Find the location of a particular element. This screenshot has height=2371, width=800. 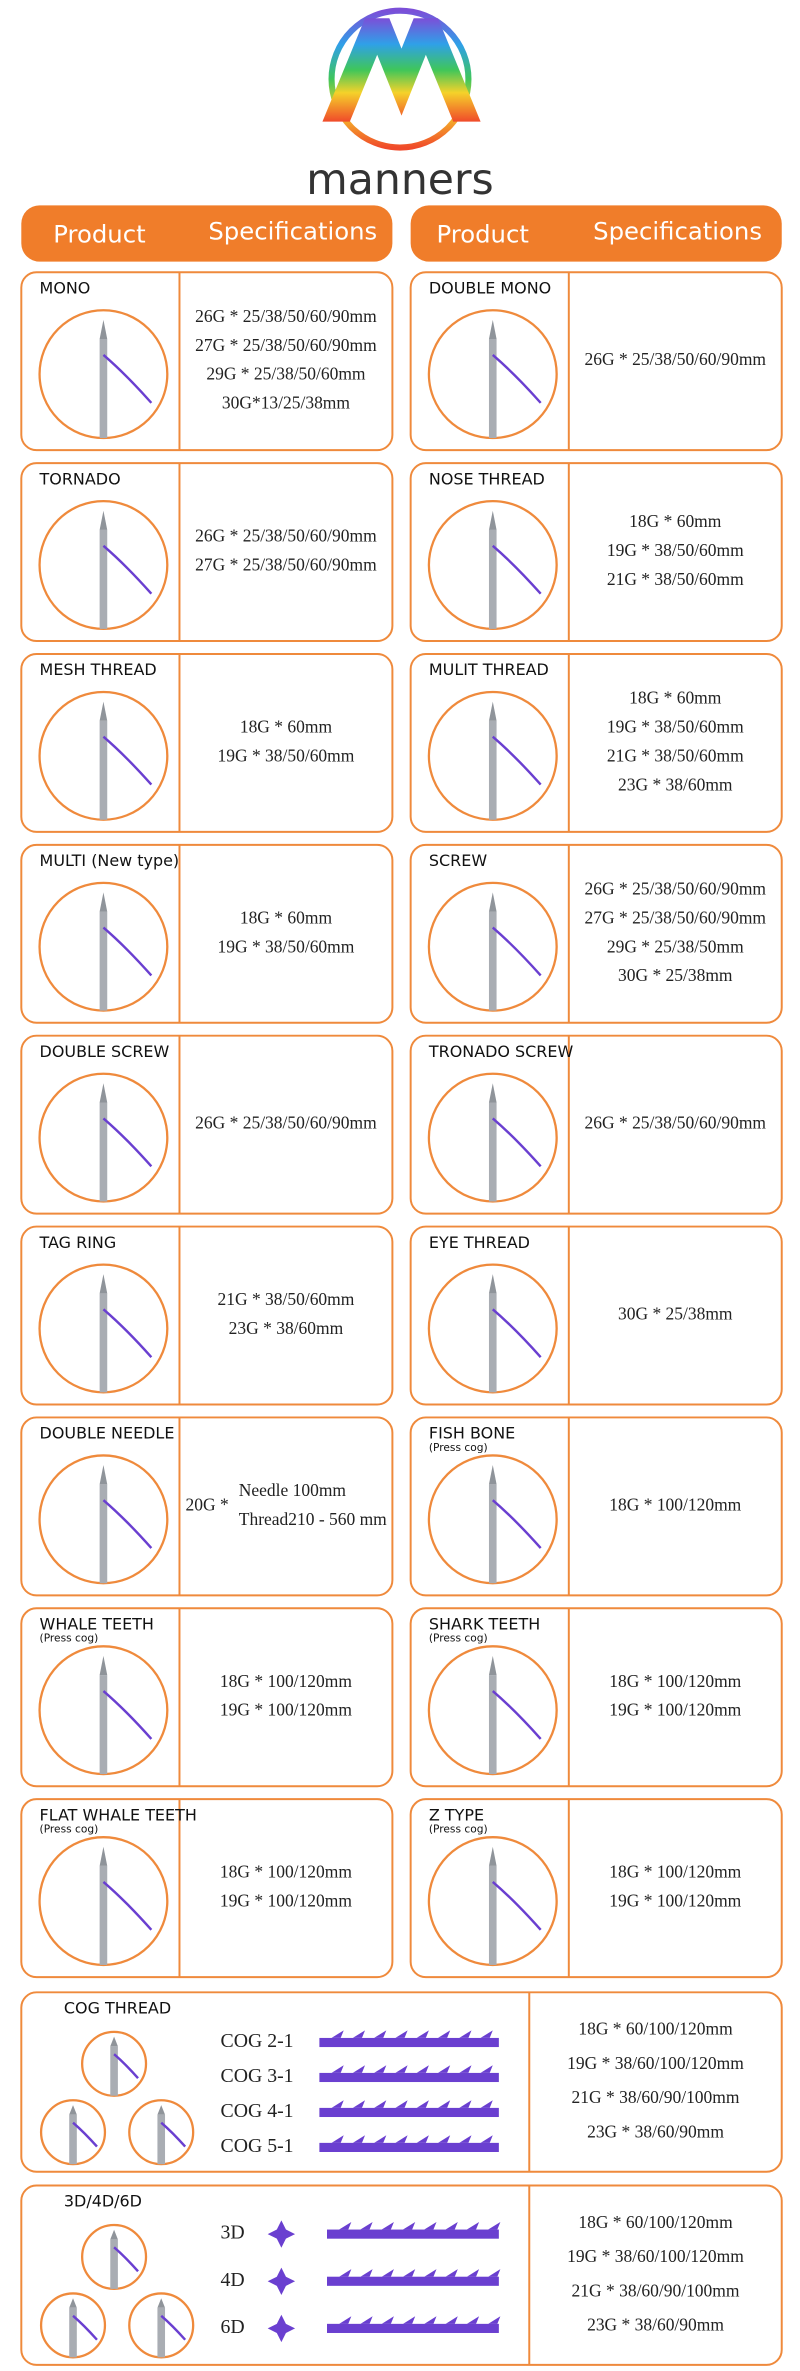

spec-line: 18G * 60/100/120mm is located at coordinates (655, 2222).